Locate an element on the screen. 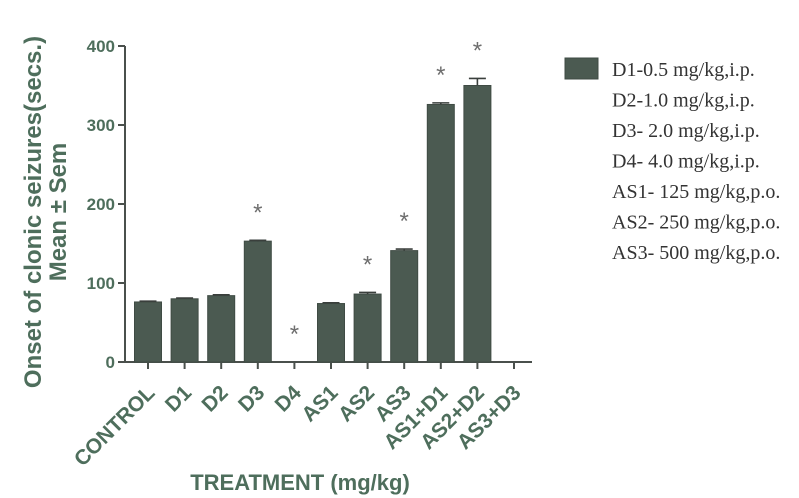 The image size is (799, 498). y-axis-label-line-2: Mean ± Sem is located at coordinates (58, 212).